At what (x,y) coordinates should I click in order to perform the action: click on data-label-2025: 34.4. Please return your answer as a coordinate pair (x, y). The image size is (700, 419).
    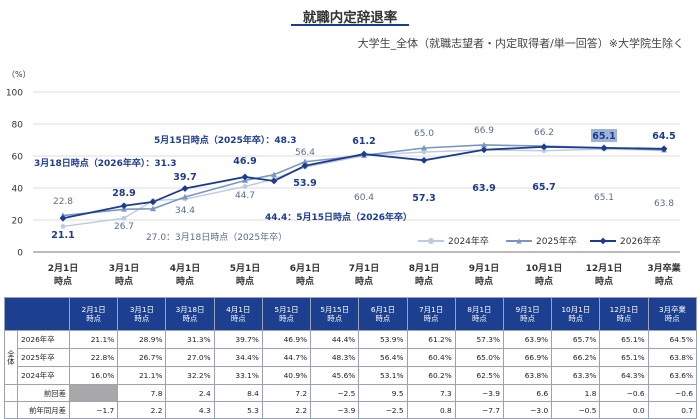
    Looking at the image, I should click on (185, 211).